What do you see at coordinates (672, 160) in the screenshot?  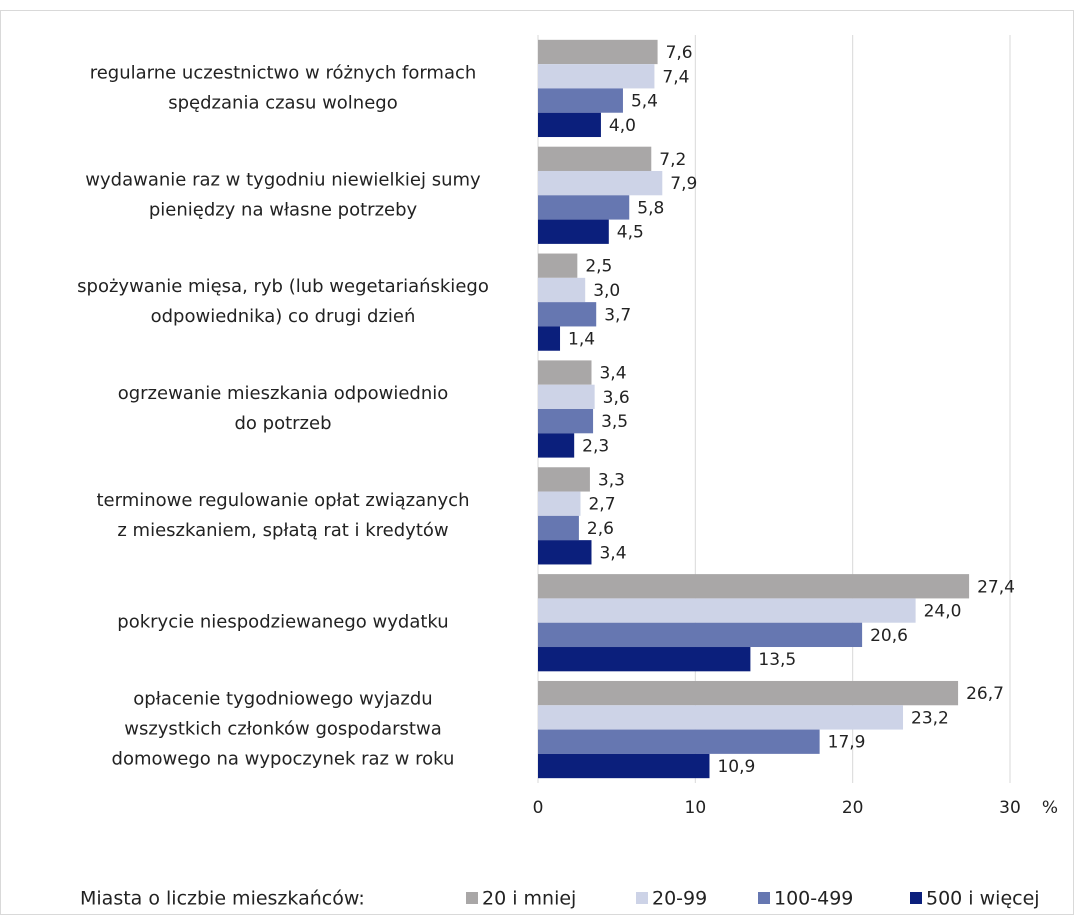 I see `data-label: 7,2` at bounding box center [672, 160].